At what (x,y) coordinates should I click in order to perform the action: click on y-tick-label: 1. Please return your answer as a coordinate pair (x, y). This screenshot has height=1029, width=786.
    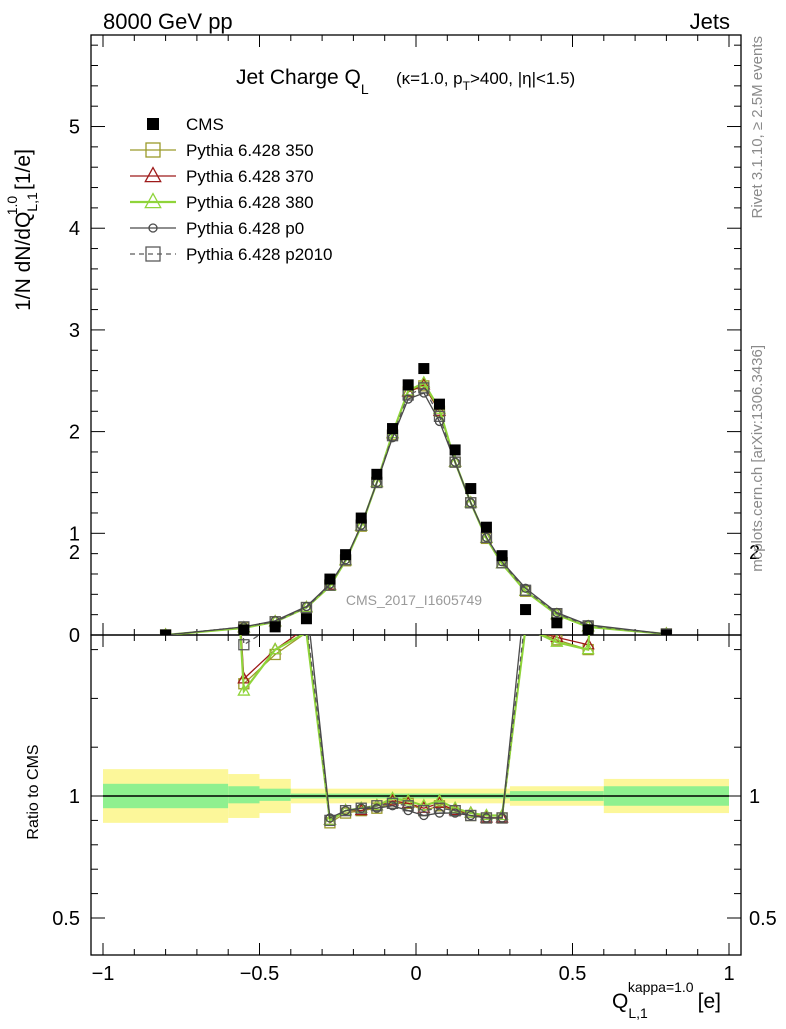
    Looking at the image, I should click on (74, 534).